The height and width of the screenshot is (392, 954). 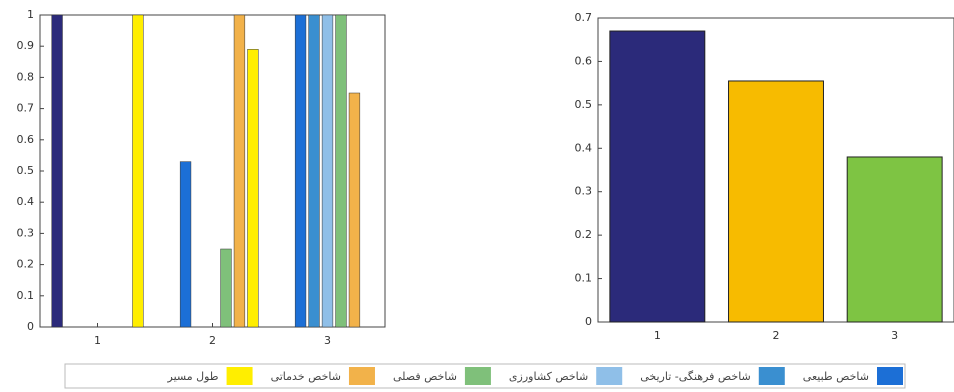 I want to click on legend-label: شاخص فصلی, so click(x=425, y=376).